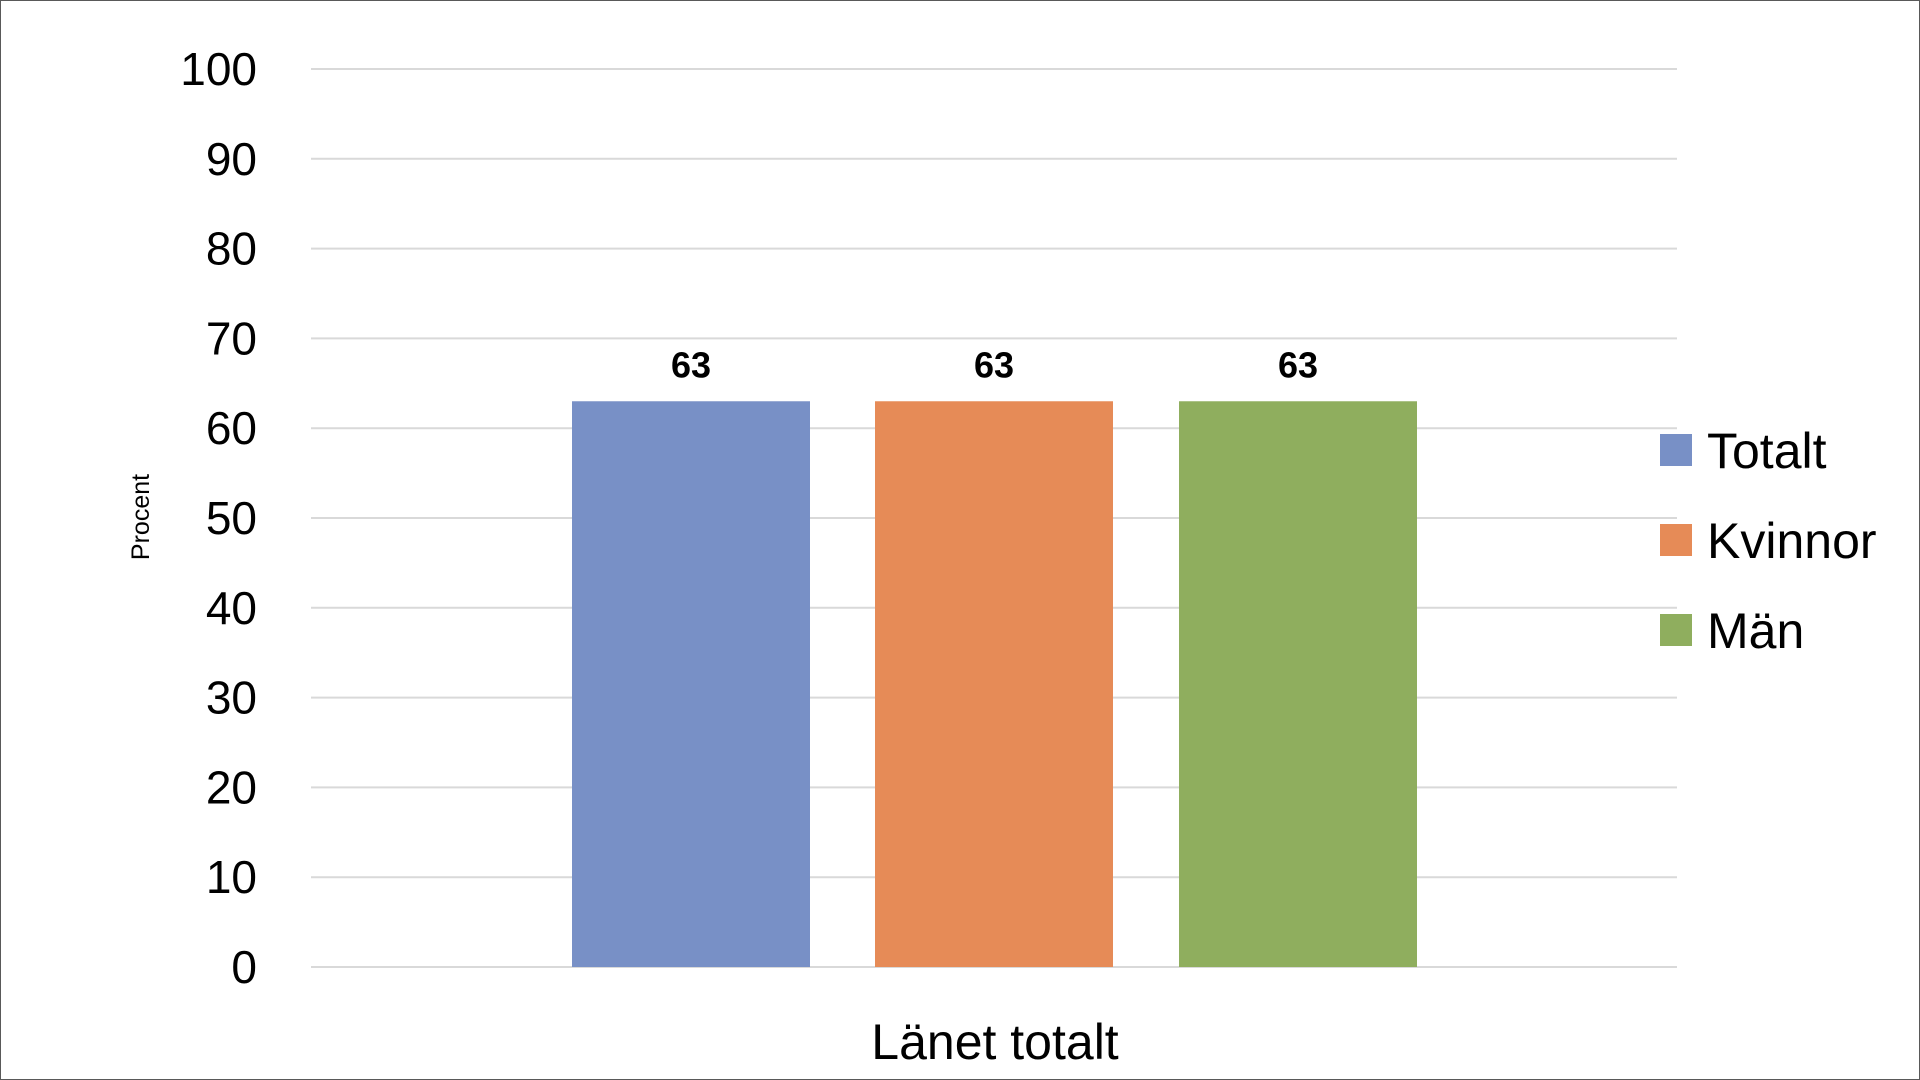 The image size is (1920, 1080). Describe the element at coordinates (231, 518) in the screenshot. I see `y-tick-label: 50` at that location.